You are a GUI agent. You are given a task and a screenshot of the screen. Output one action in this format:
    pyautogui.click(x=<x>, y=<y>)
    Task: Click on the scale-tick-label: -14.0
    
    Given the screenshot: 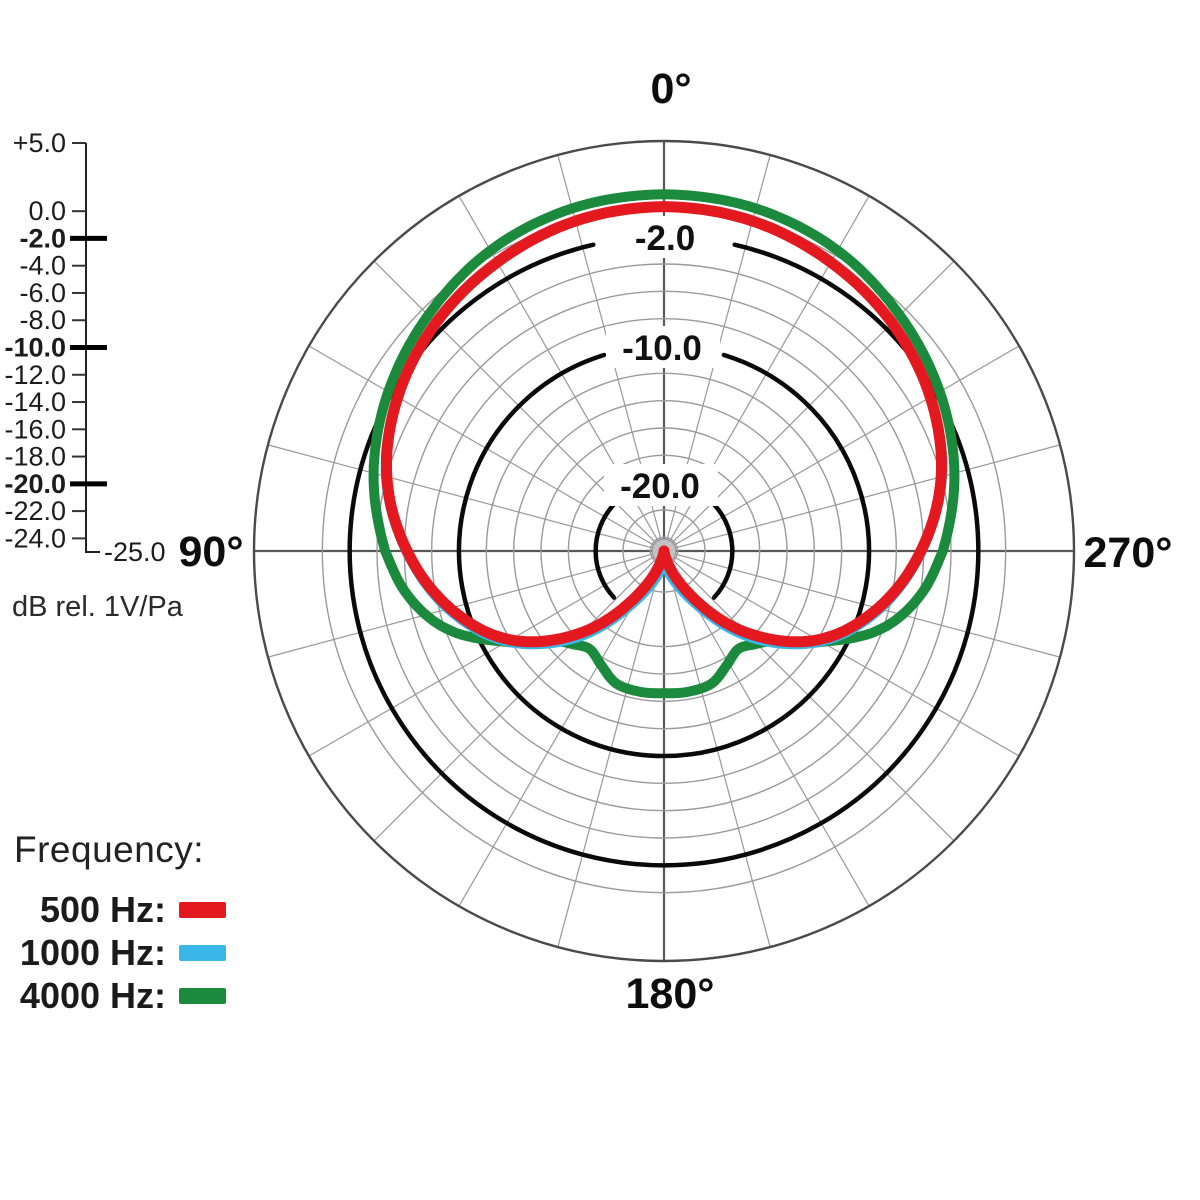 What is the action you would take?
    pyautogui.click(x=35, y=402)
    